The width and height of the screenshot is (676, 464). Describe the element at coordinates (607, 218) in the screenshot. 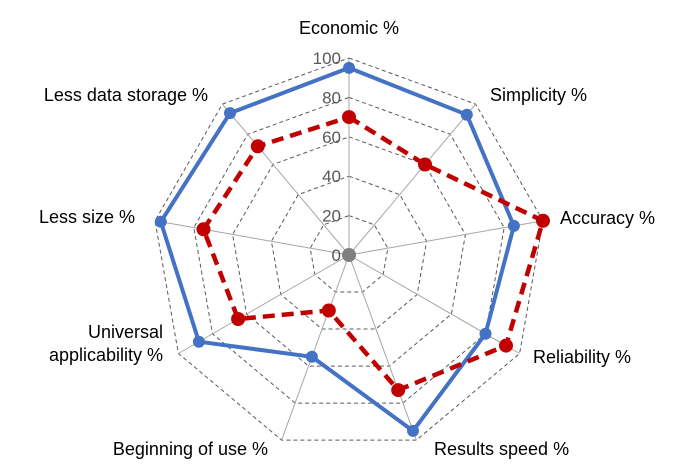

I see `category-label-2: Accuracy %` at that location.